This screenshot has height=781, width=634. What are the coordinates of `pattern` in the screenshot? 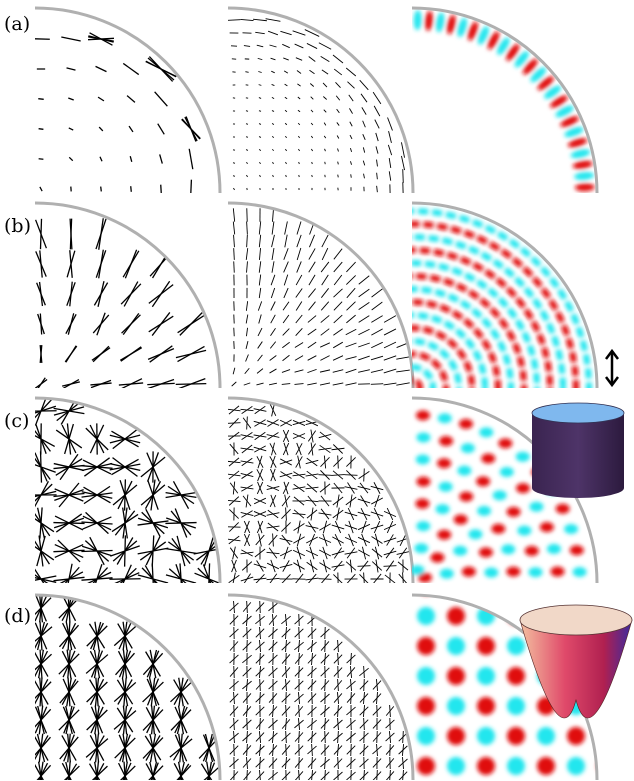 It's located at (499, 496).